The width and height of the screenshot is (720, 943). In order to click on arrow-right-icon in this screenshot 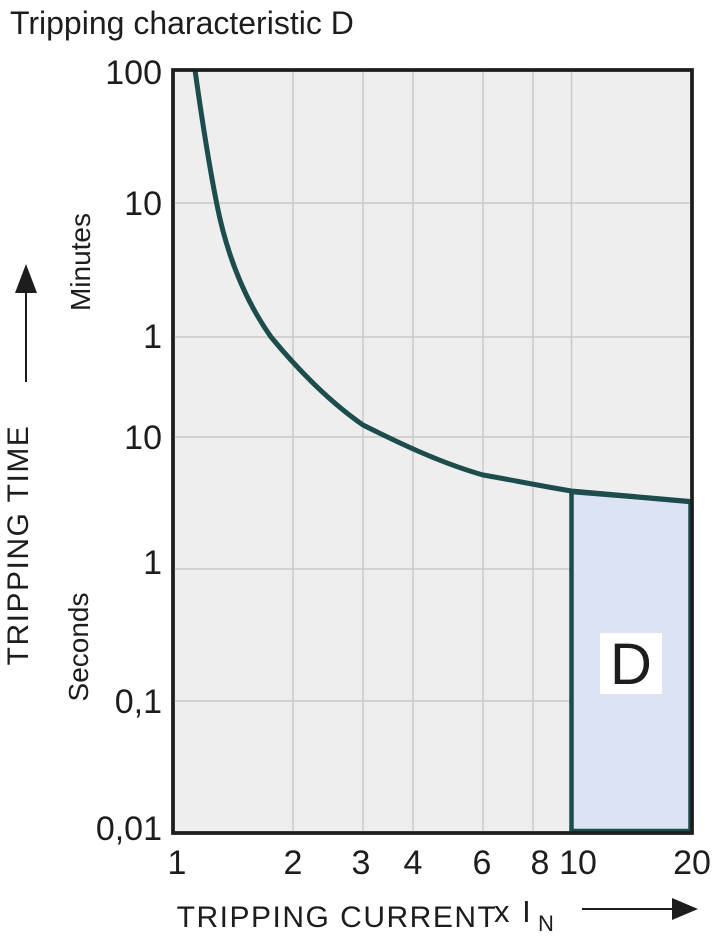, I will do `click(640, 909)`.